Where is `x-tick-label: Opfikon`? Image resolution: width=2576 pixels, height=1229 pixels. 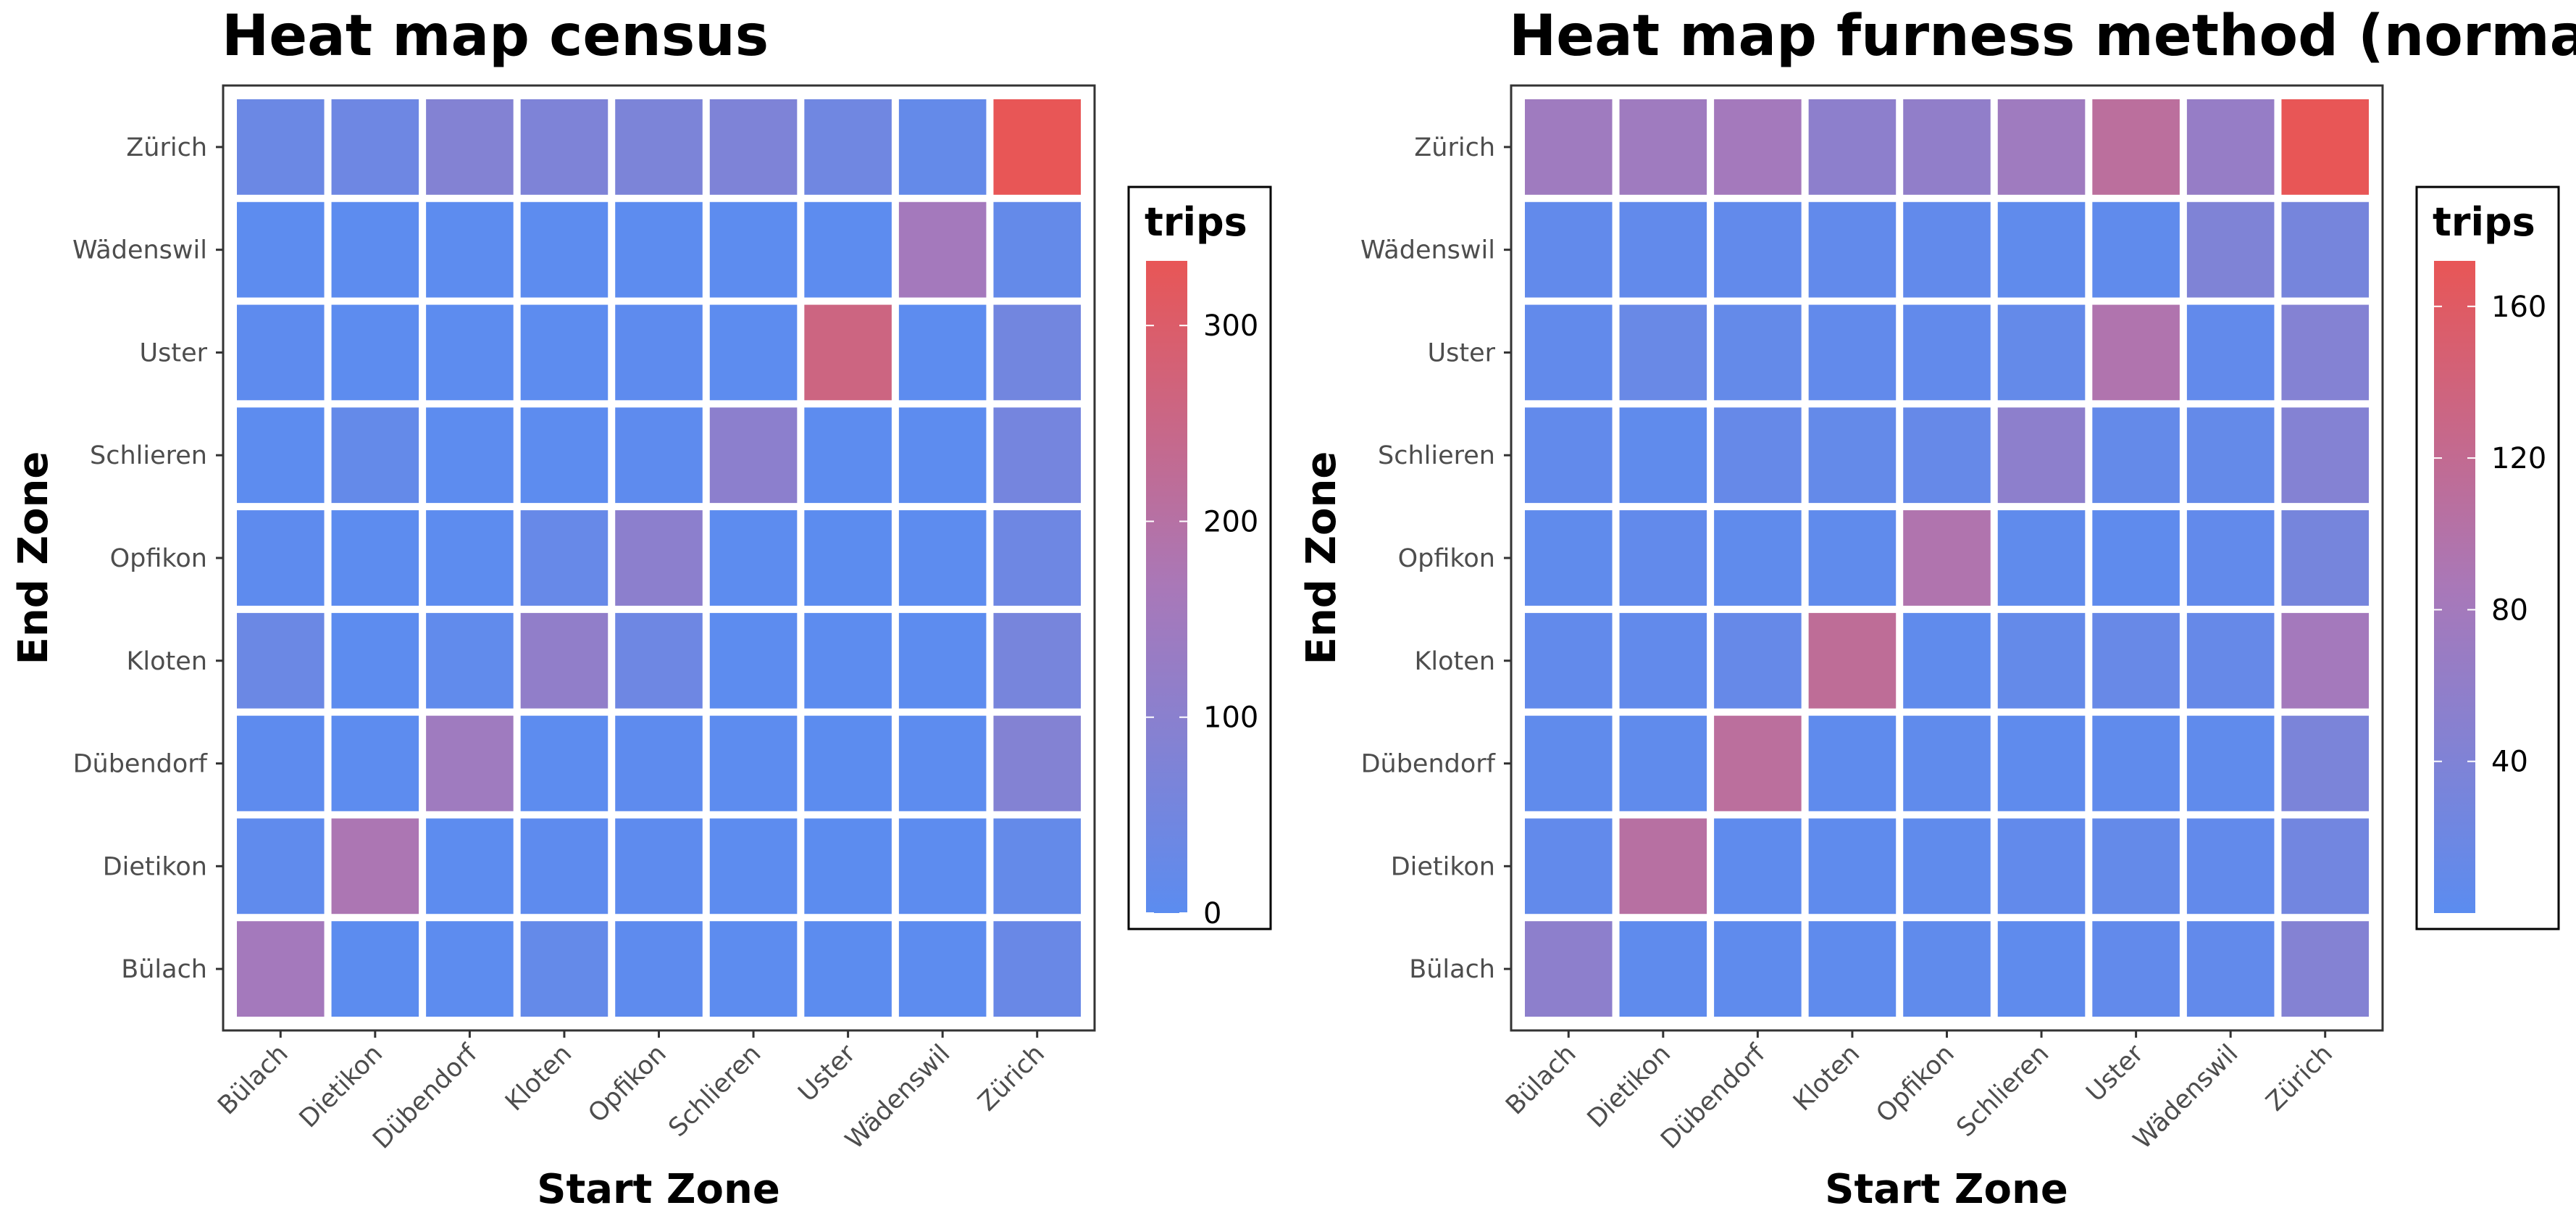 x-tick-label: Opfikon is located at coordinates (1915, 1083).